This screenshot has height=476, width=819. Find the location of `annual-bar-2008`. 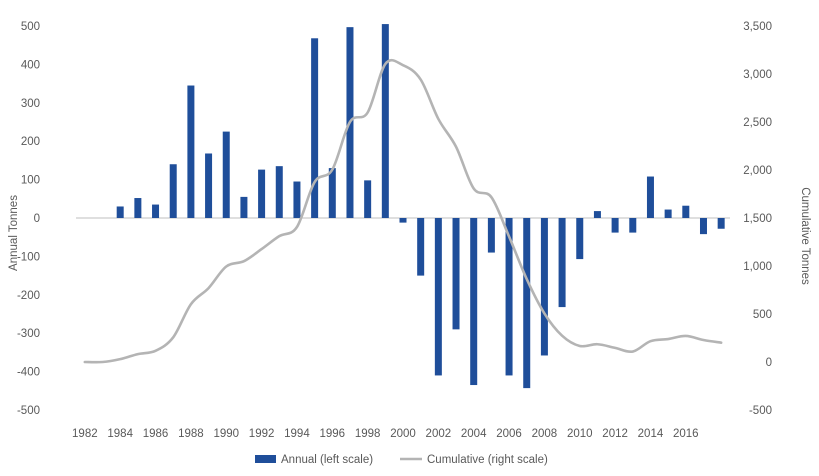

annual-bar-2008 is located at coordinates (544, 287).